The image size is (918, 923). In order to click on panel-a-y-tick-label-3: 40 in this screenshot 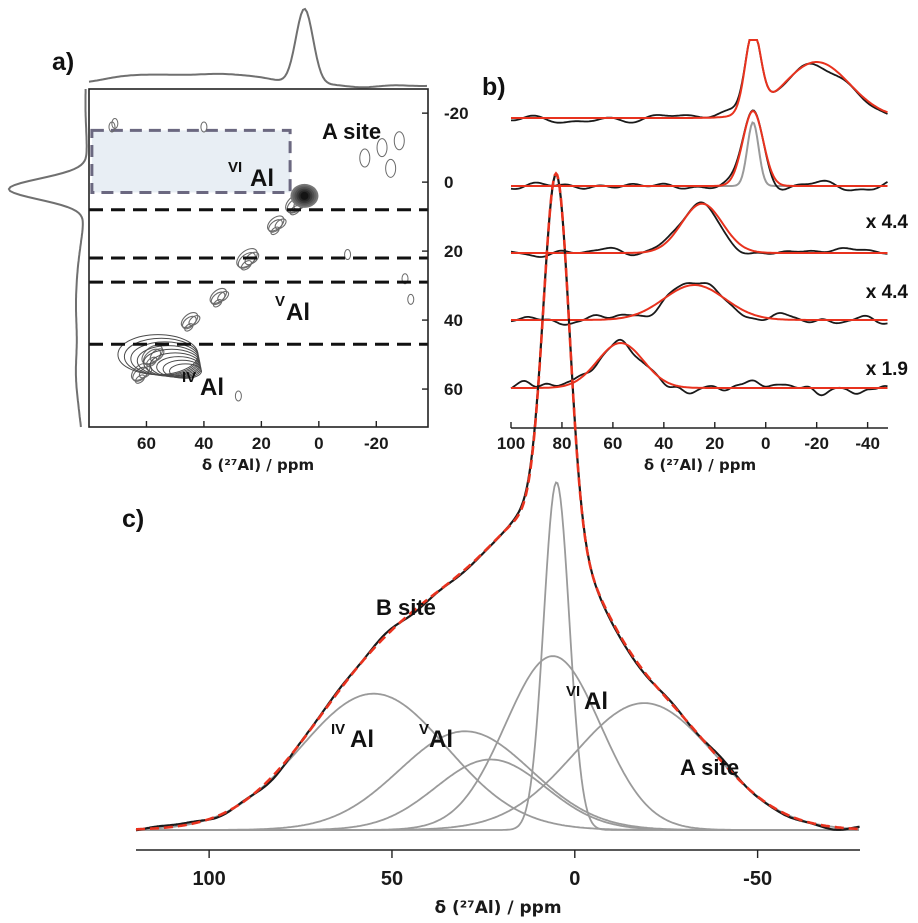, I will do `click(453, 320)`.